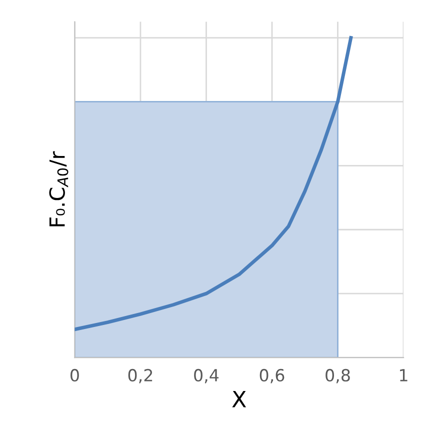 The image size is (427, 436). Describe the element at coordinates (338, 376) in the screenshot. I see `x-tick-label: 0,8` at that location.